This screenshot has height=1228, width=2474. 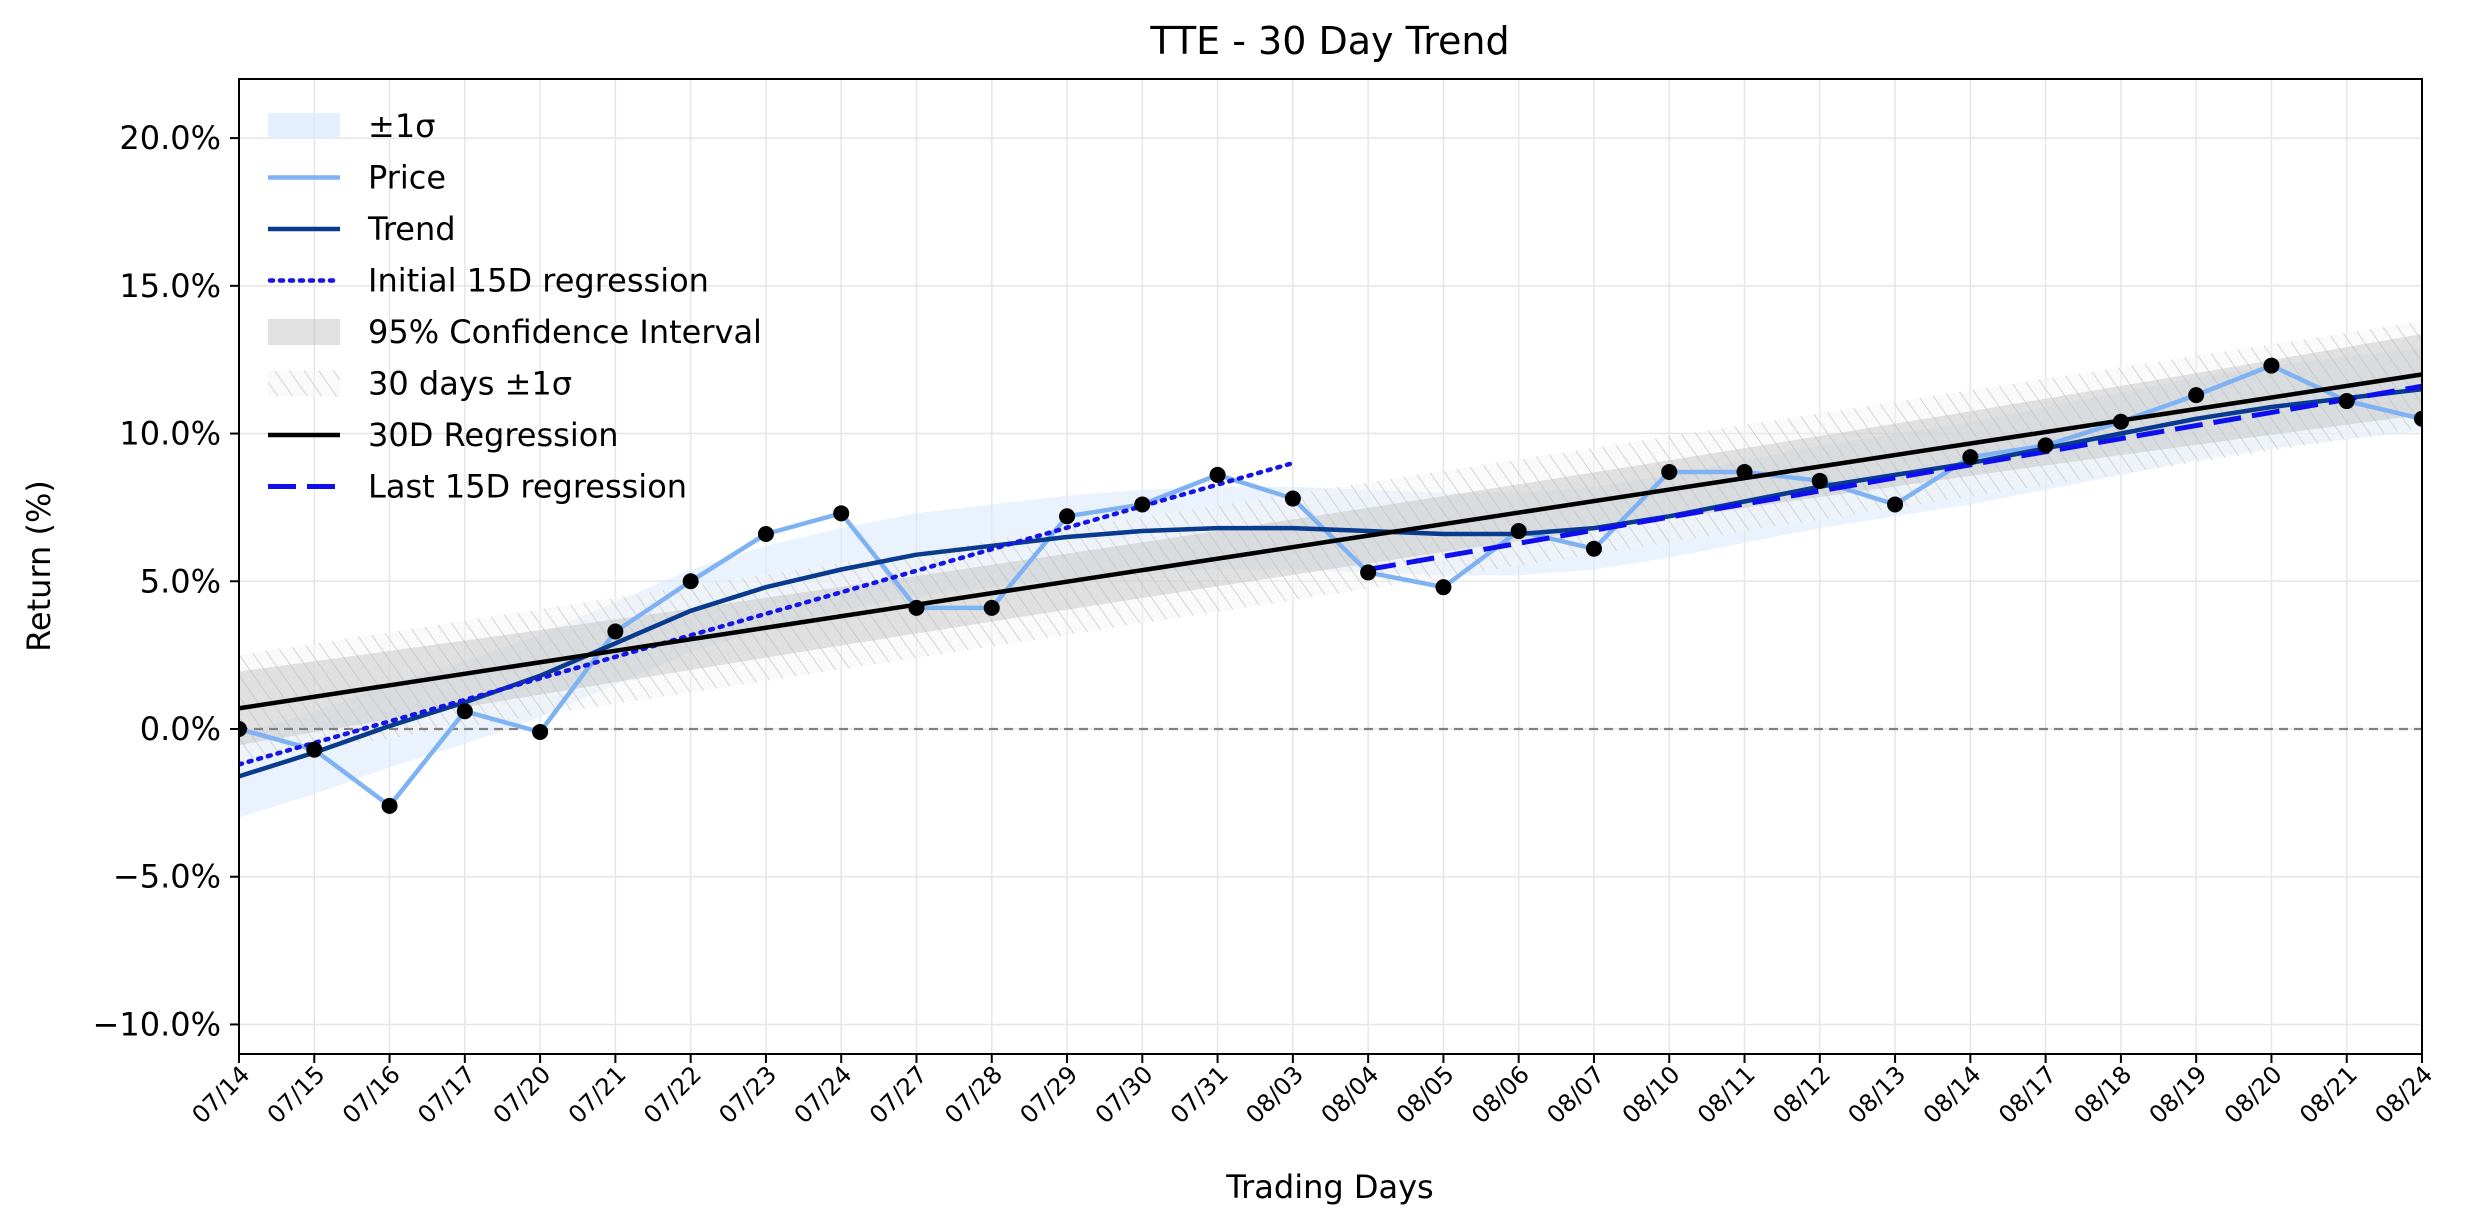 What do you see at coordinates (1350, 1094) in the screenshot?
I see `x-tick-label: 08/04` at bounding box center [1350, 1094].